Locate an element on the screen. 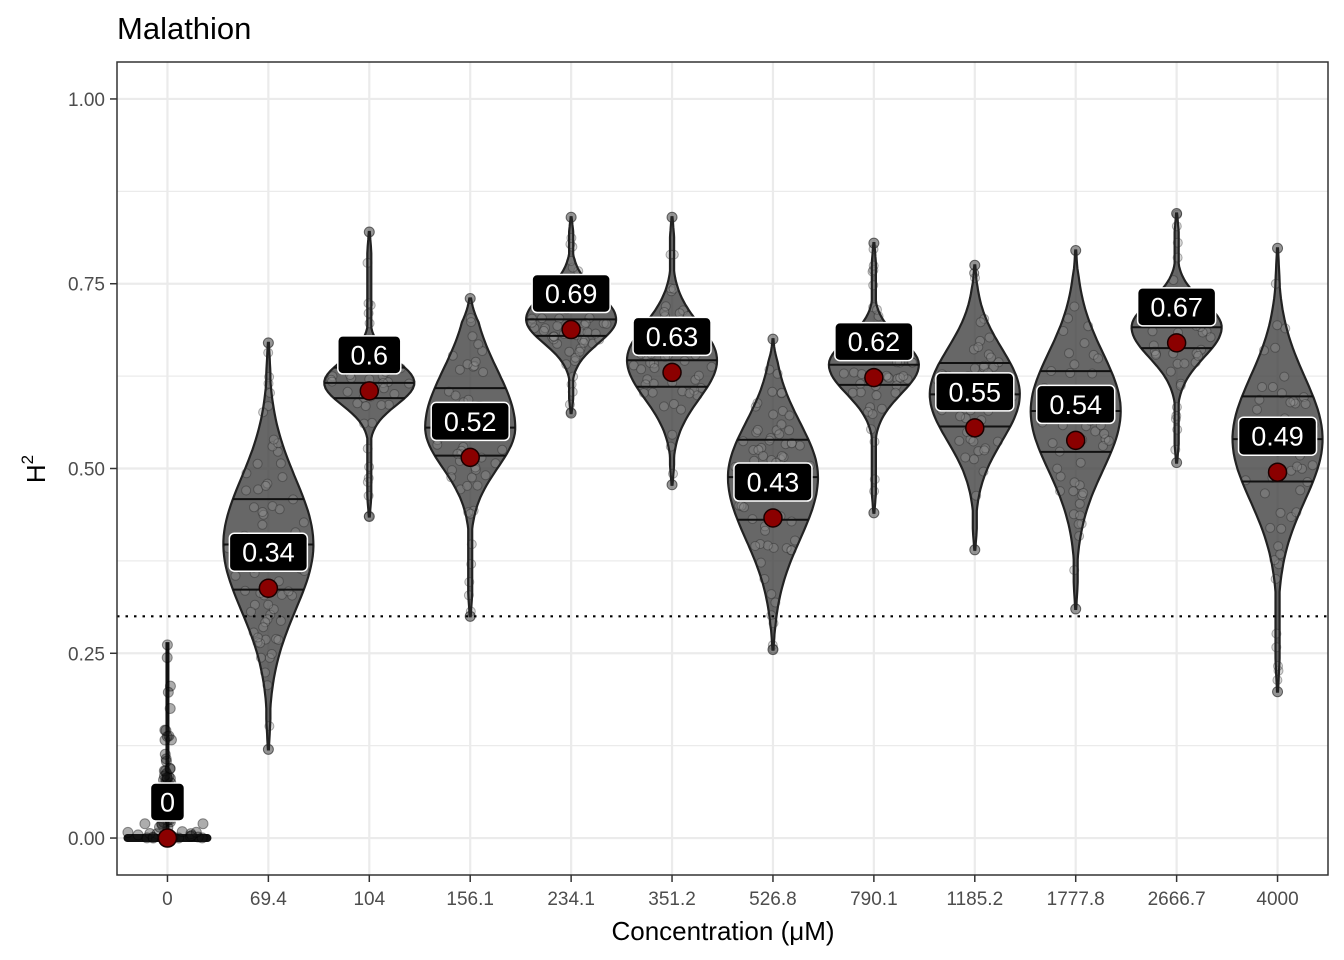 This screenshot has width=1344, height=960. x-tick-label-0: 0 is located at coordinates (167, 899).